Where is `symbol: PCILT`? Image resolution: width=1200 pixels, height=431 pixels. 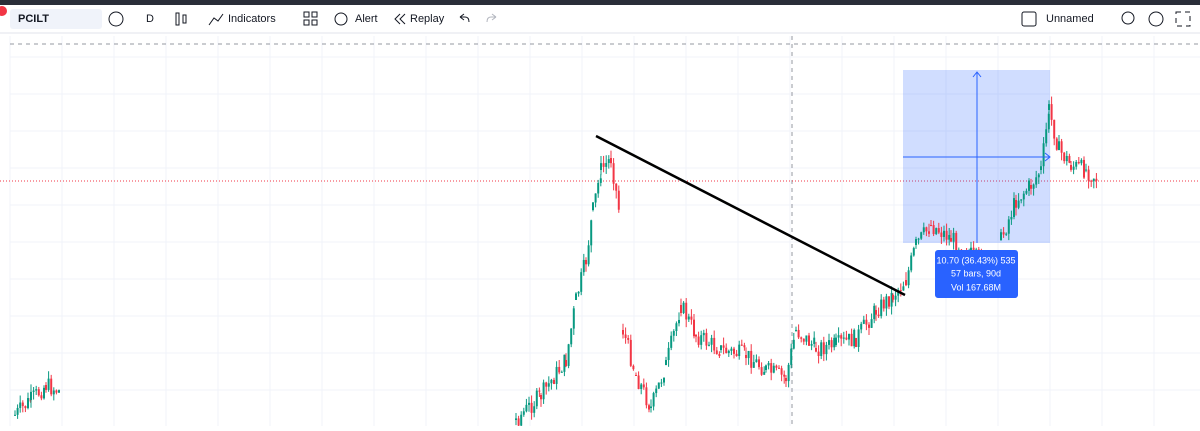 symbol: PCILT is located at coordinates (33, 19).